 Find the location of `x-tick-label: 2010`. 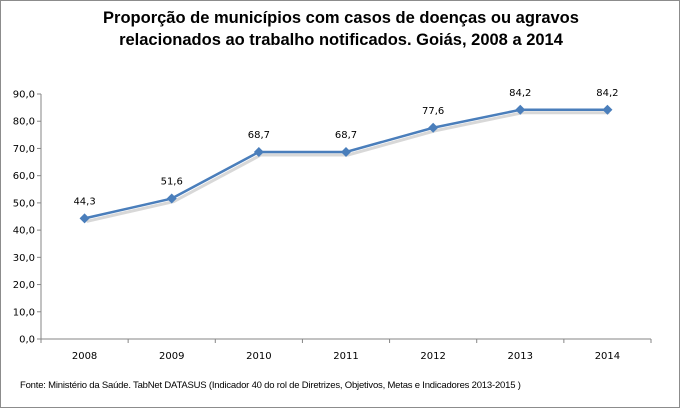

x-tick-label: 2010 is located at coordinates (258, 356).